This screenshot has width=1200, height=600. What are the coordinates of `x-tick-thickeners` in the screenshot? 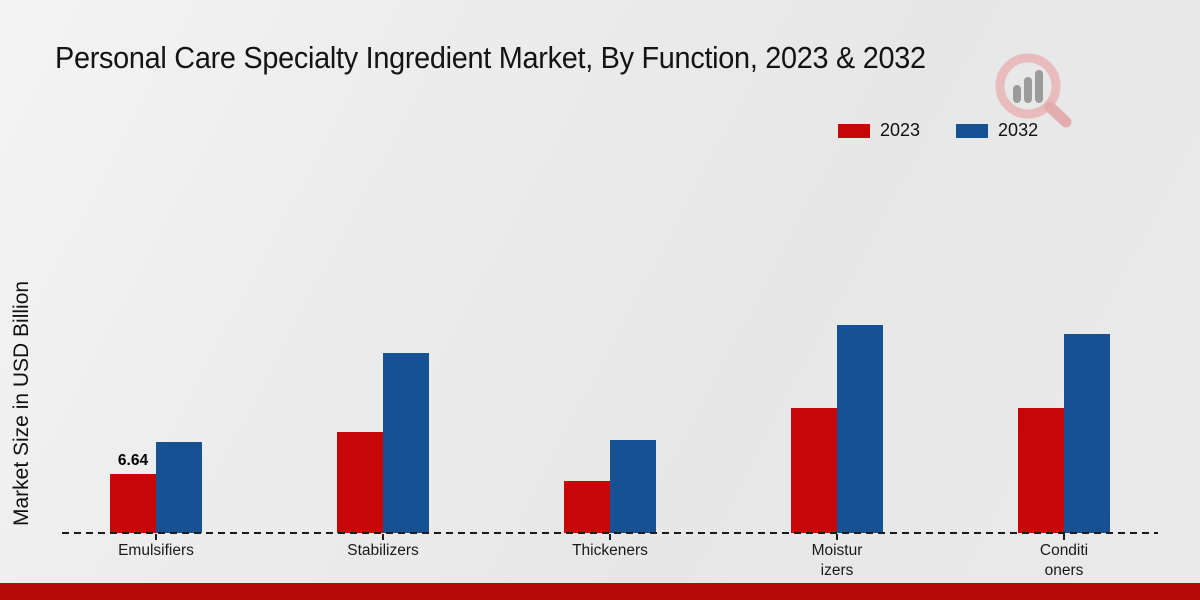 It's located at (610, 537).